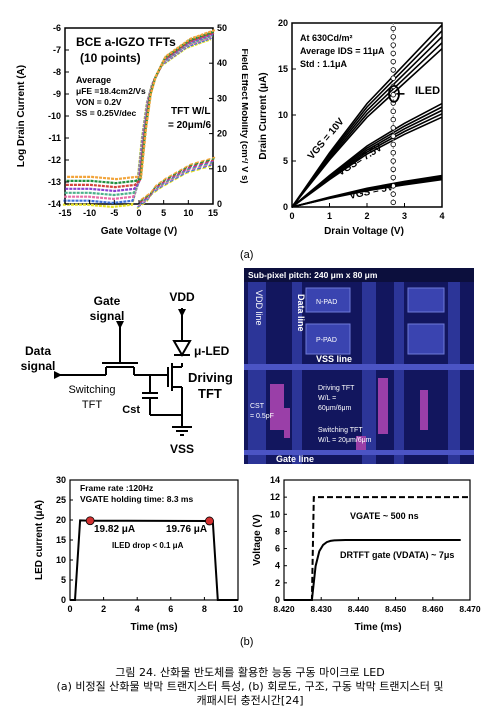 The width and height of the screenshot is (500, 723). I want to click on transfer-wl-2: = 20μm/6, so click(190, 125).